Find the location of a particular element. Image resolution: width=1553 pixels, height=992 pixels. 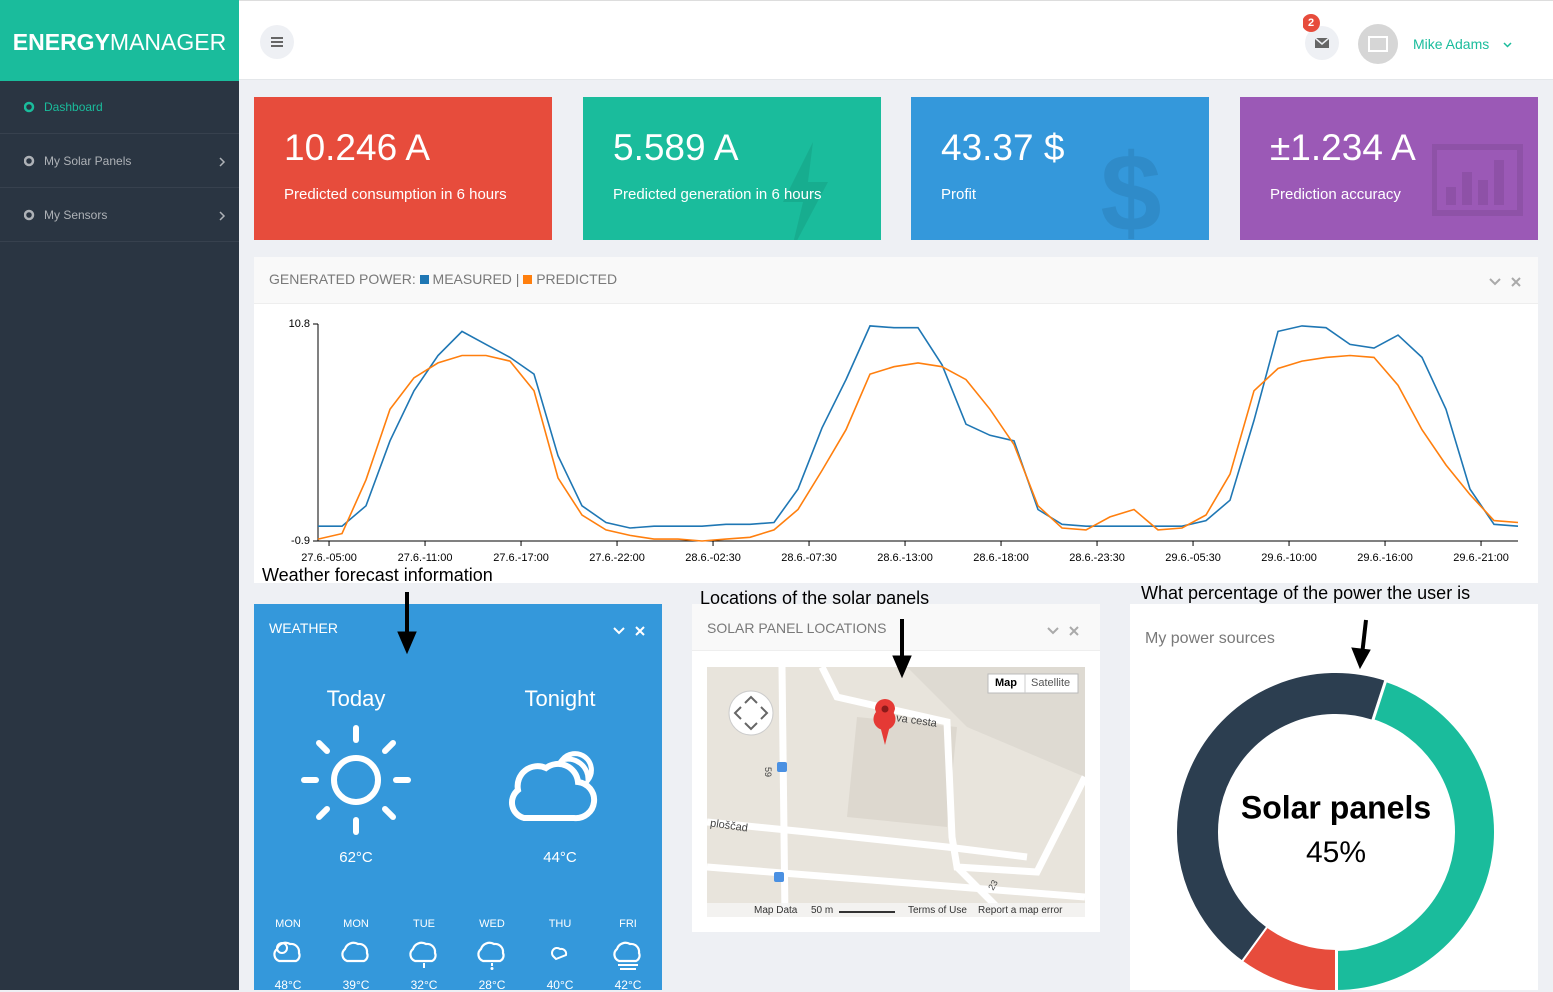

chart-title: GENERATED POWER: MEASURED | PREDICTED is located at coordinates (443, 279).